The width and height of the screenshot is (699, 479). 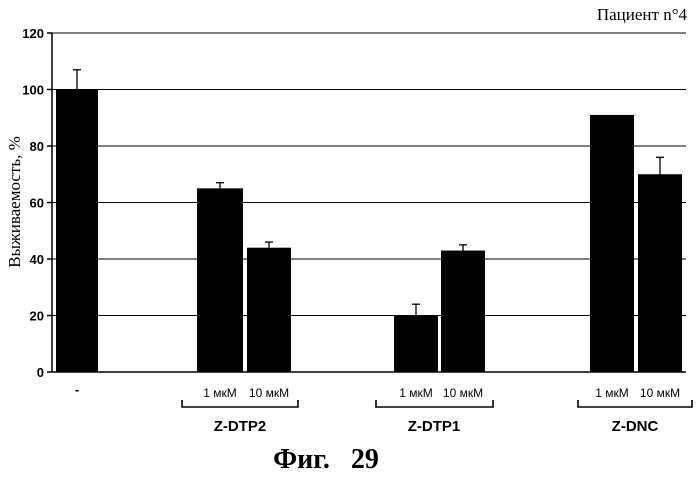 What do you see at coordinates (240, 426) in the screenshot?
I see `group-label: Z-DTP2` at bounding box center [240, 426].